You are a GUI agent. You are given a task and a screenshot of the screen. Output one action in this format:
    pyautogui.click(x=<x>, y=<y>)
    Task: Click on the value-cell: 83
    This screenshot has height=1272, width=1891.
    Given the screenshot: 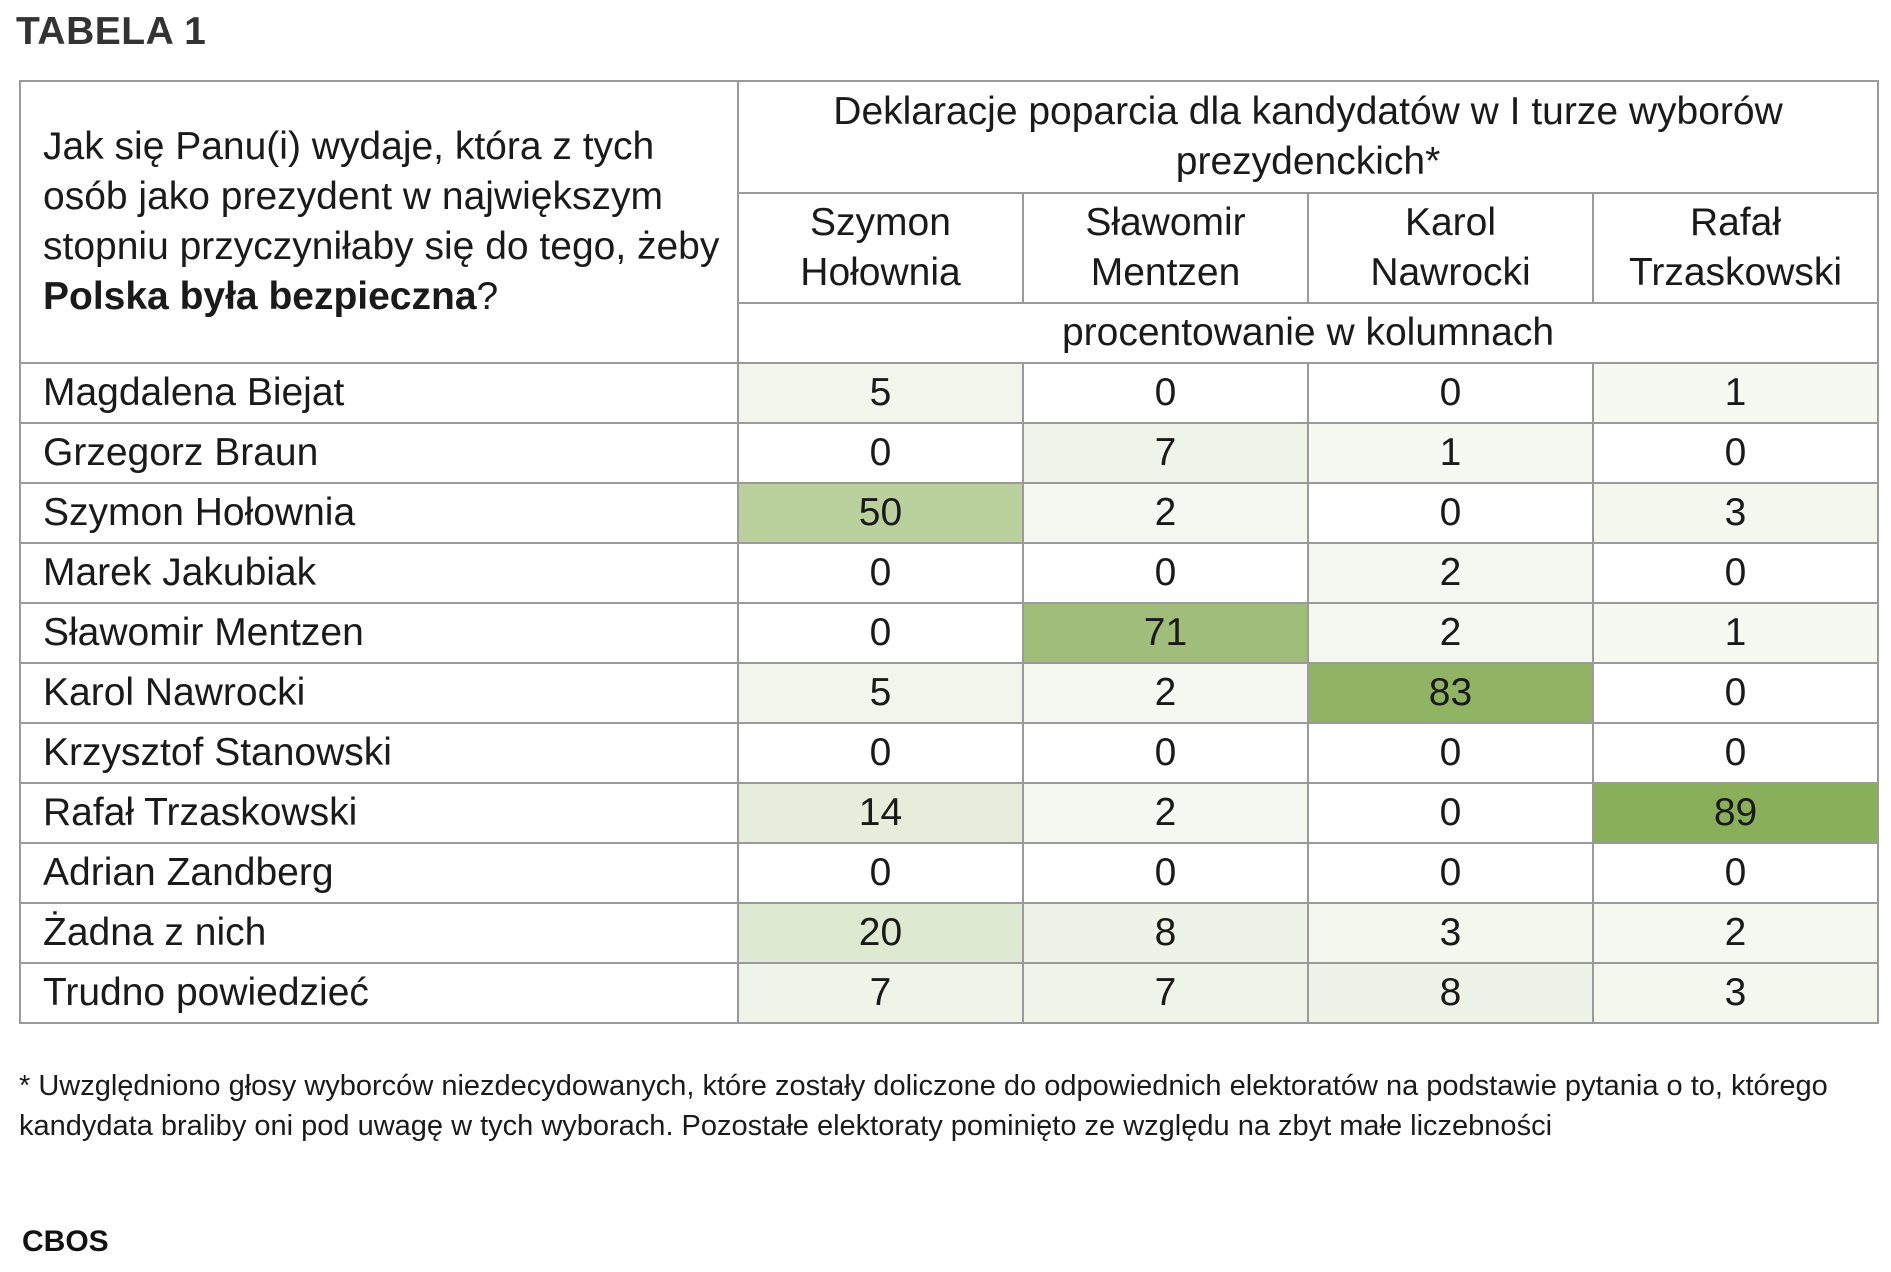 What is the action you would take?
    pyautogui.click(x=1450, y=693)
    